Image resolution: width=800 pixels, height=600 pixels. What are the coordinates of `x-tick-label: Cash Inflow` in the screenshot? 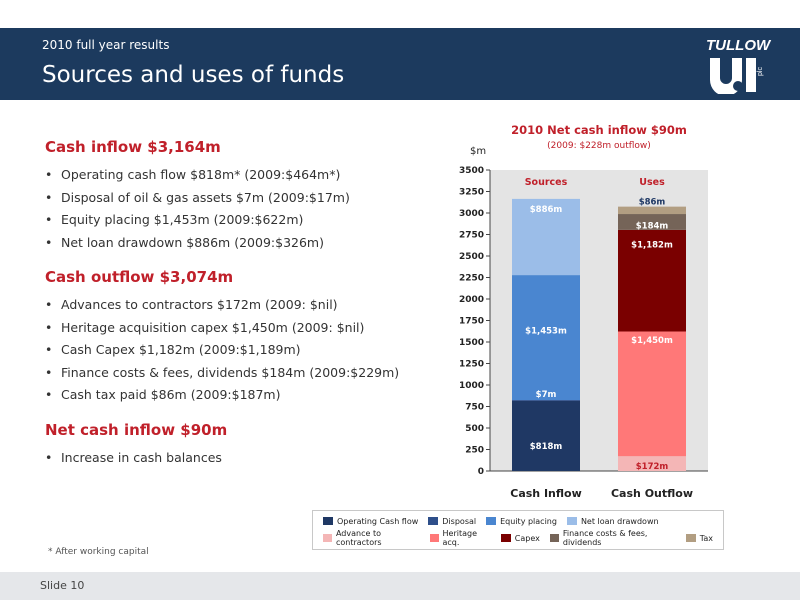 It's located at (546, 493).